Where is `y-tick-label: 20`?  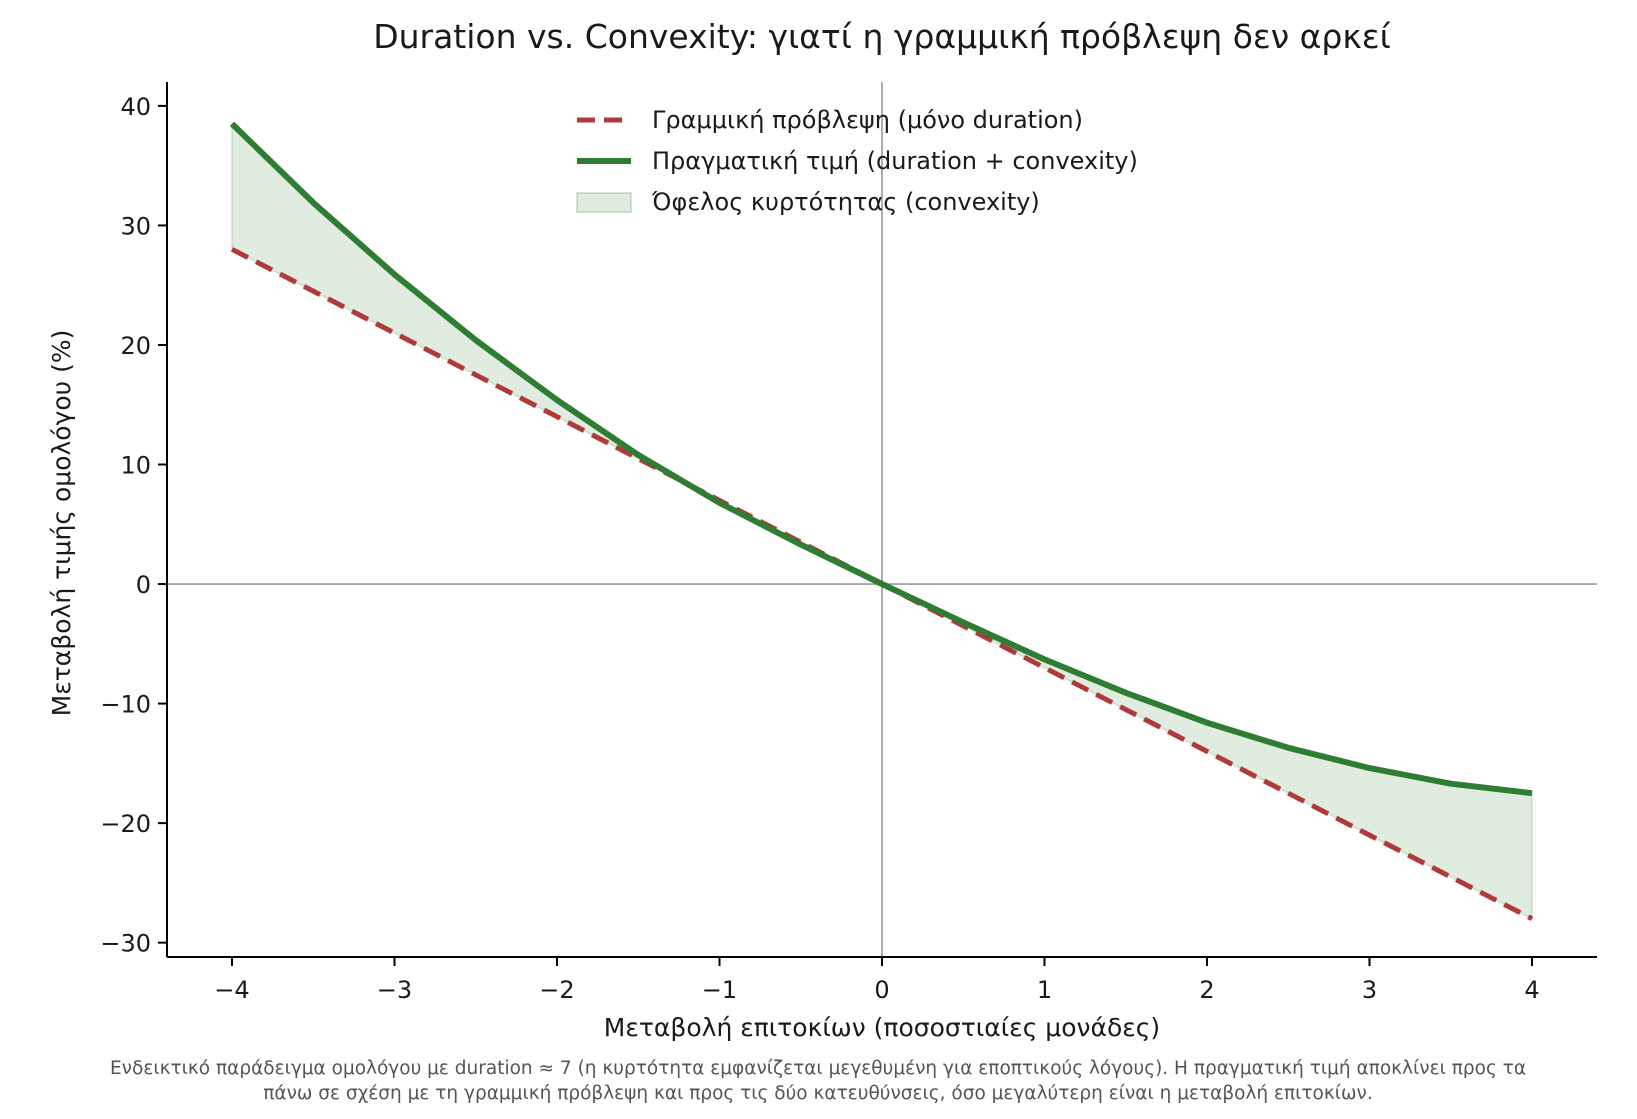
y-tick-label: 20 is located at coordinates (135, 346).